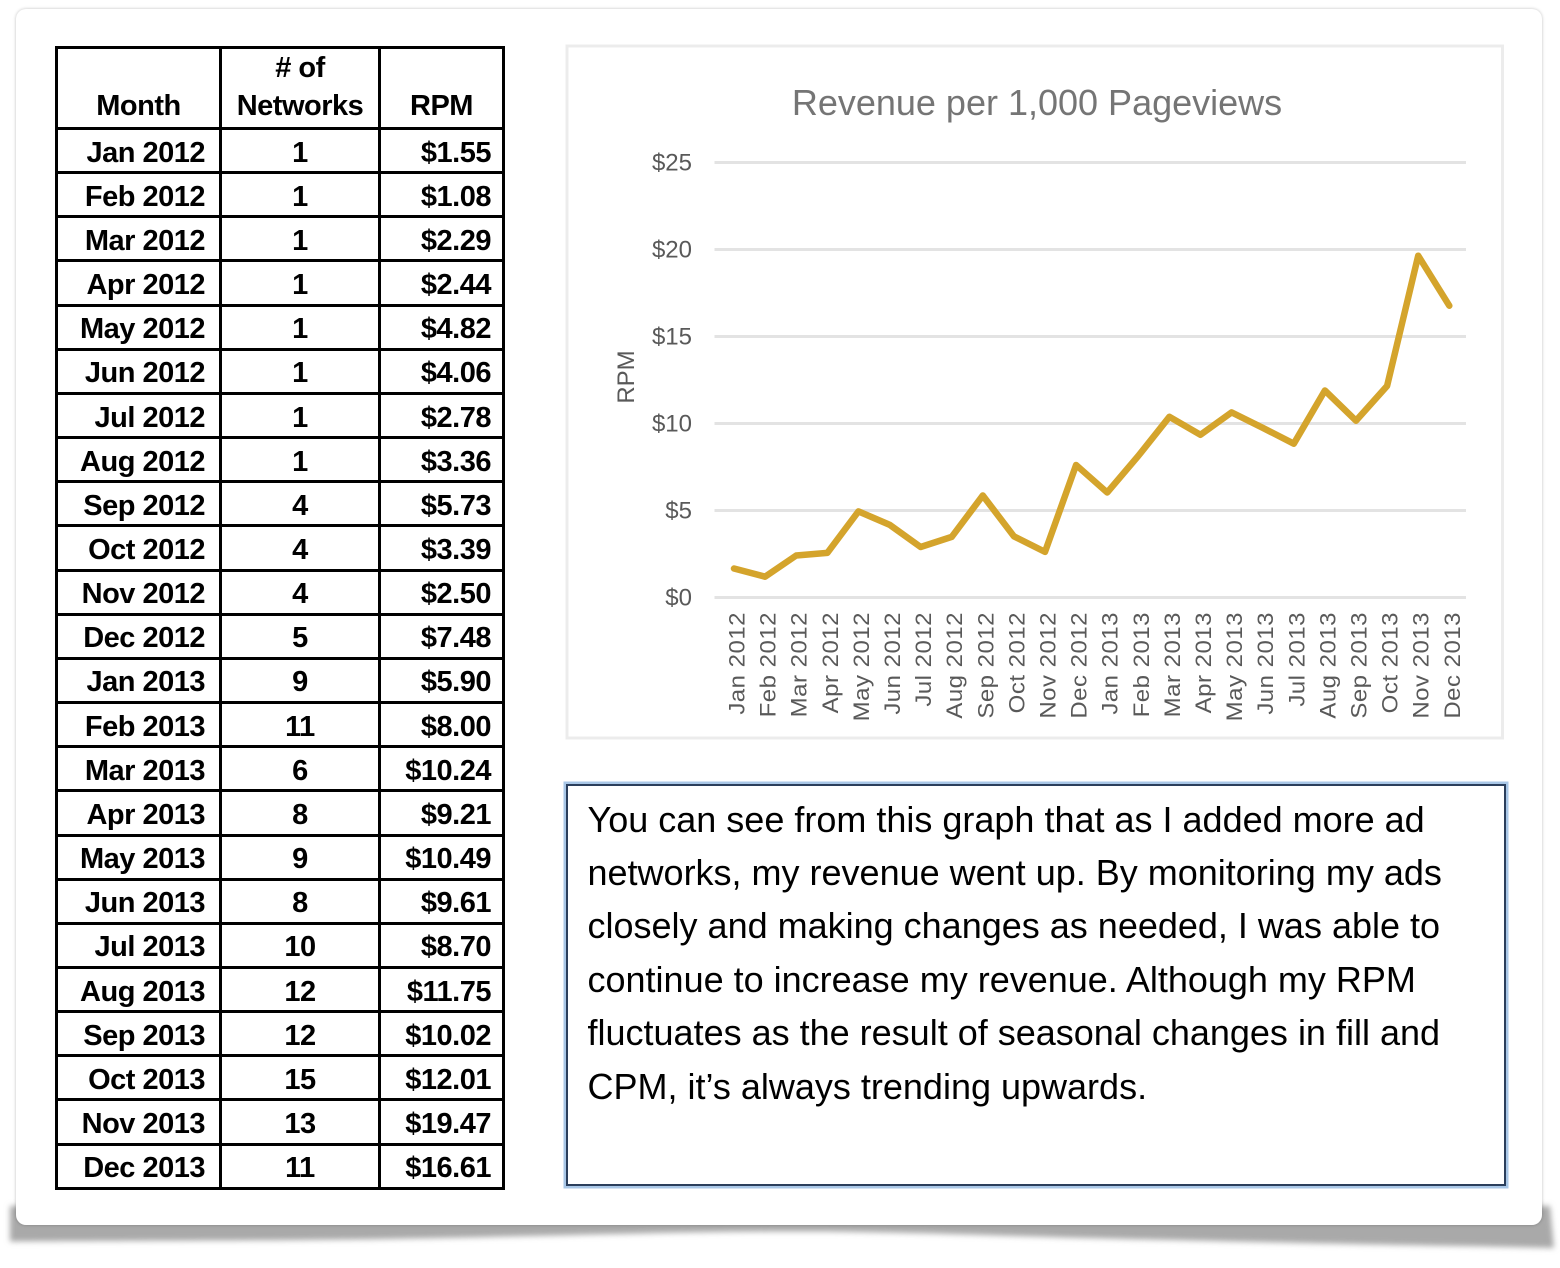  I want to click on svg-text: Oct 2012, so click(1016, 662).